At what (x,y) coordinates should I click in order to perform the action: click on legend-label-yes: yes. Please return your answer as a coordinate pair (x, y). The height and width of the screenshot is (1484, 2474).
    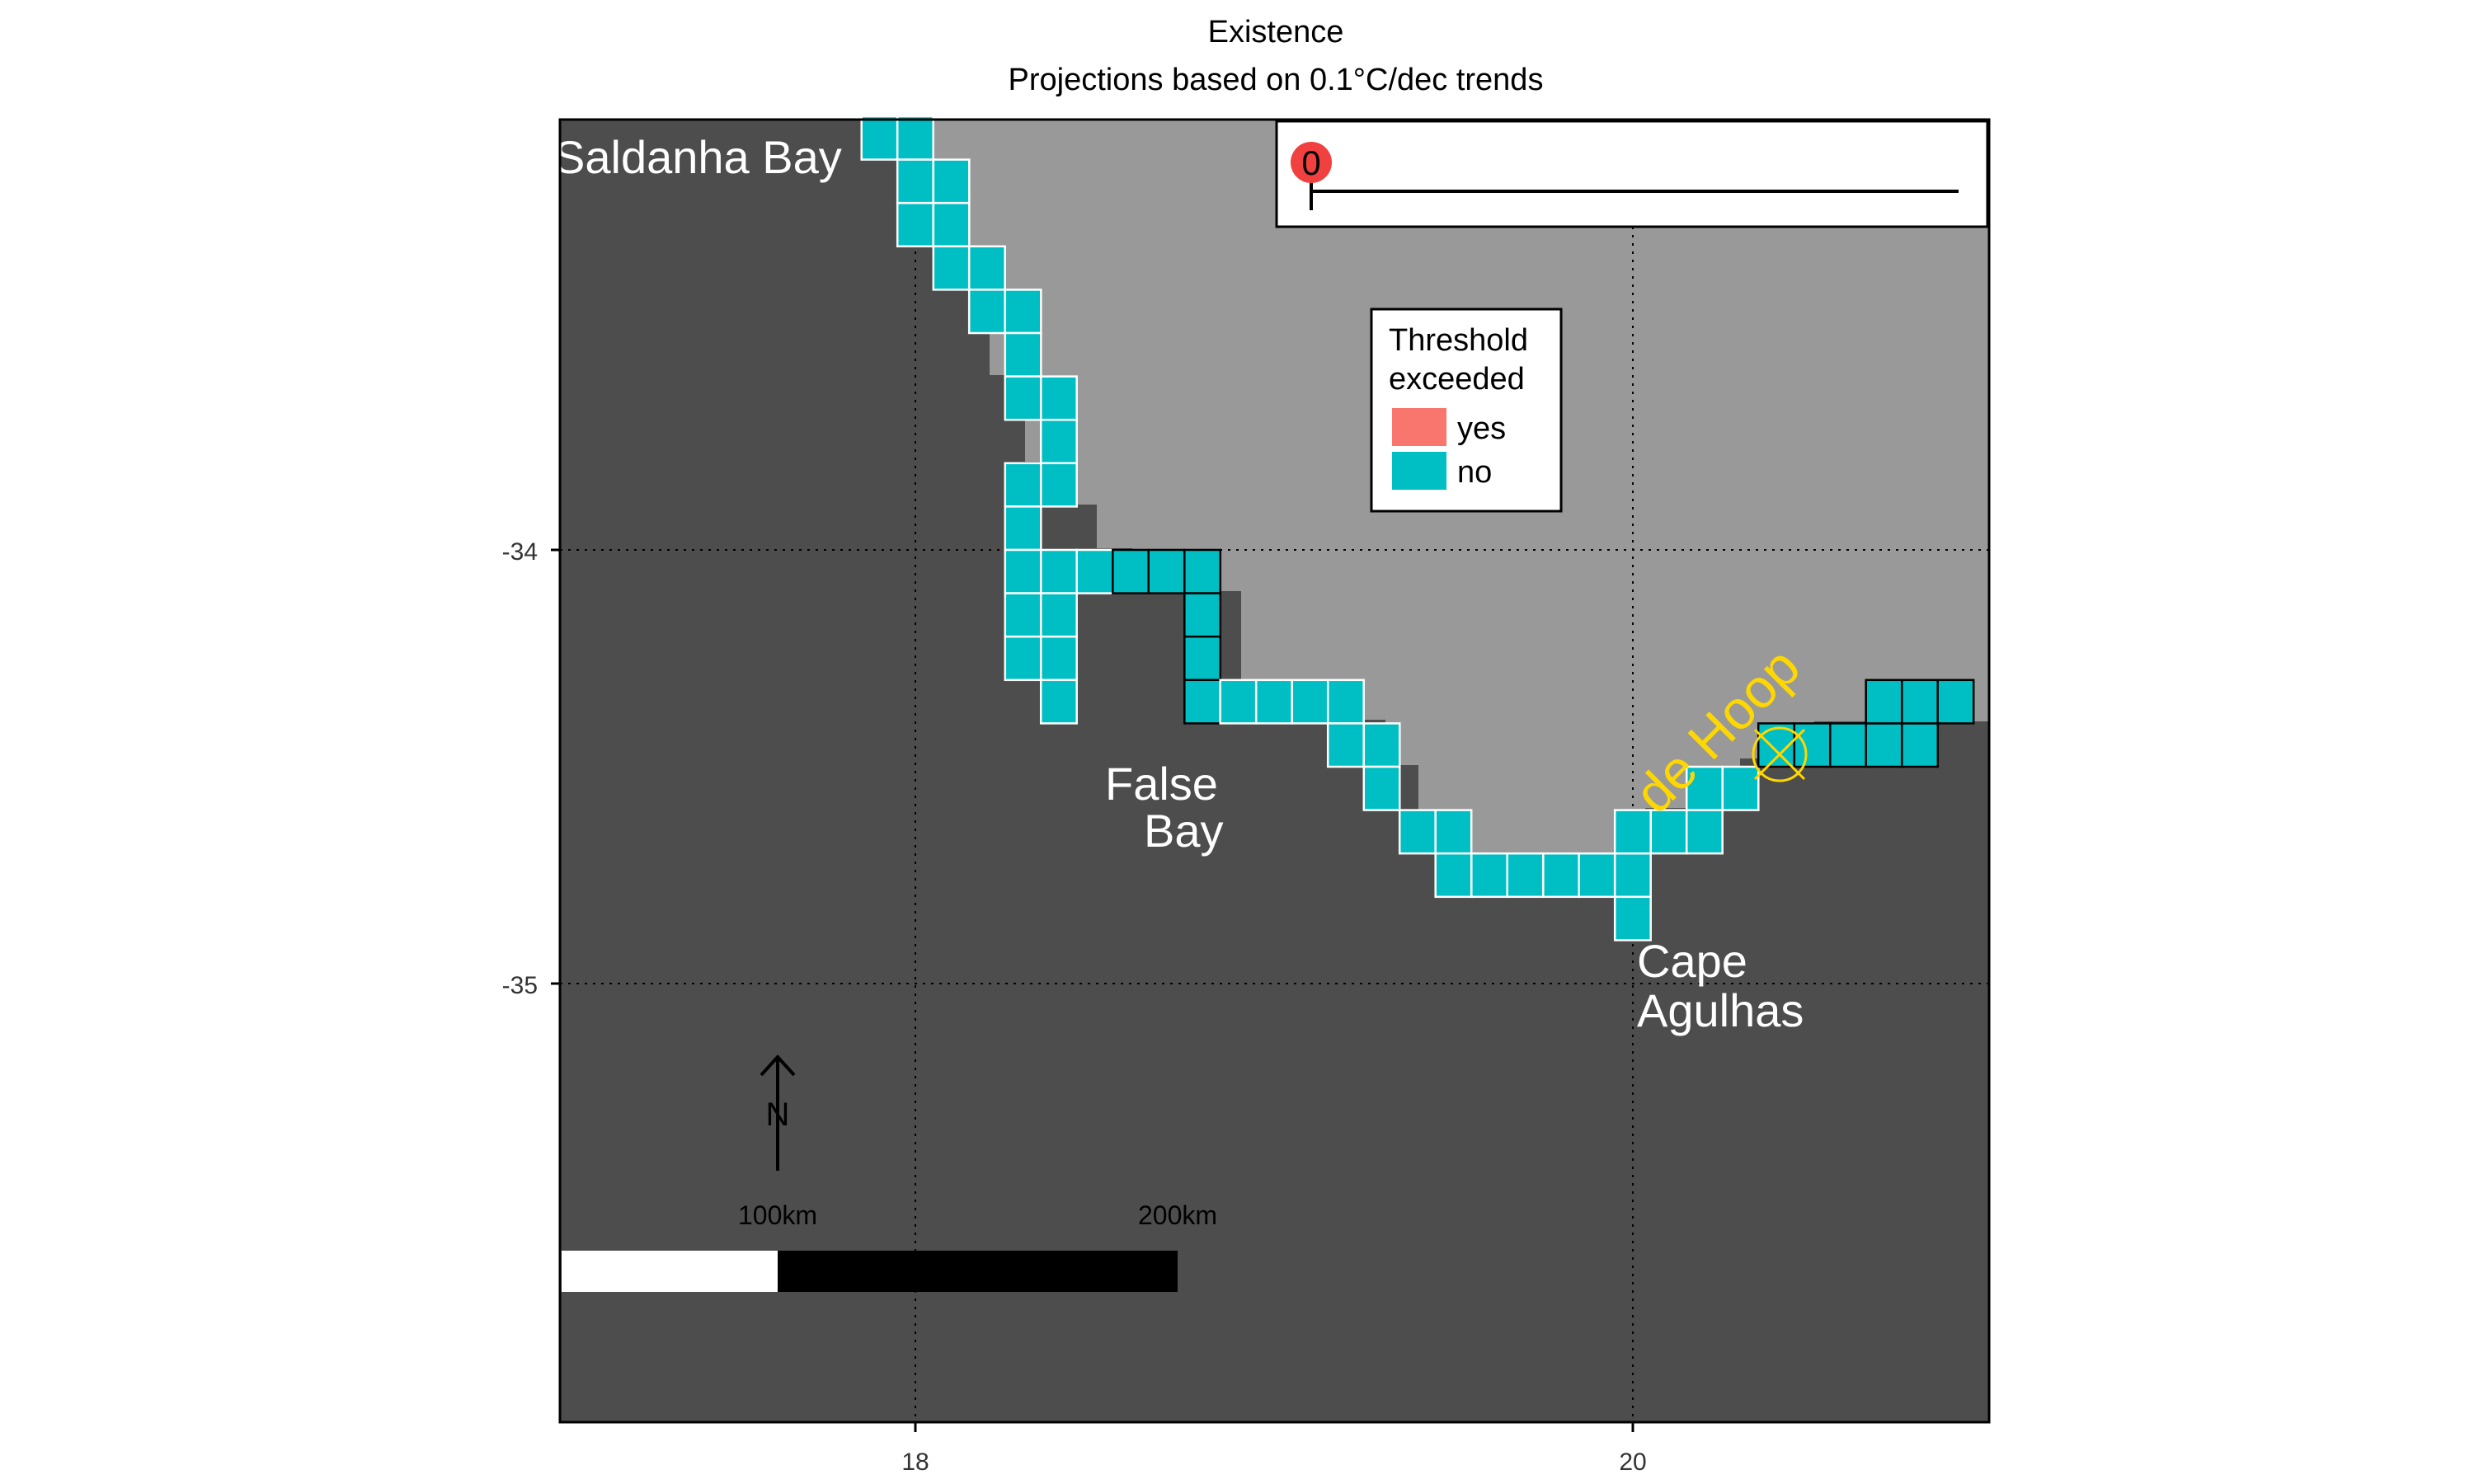
    Looking at the image, I should click on (1481, 428).